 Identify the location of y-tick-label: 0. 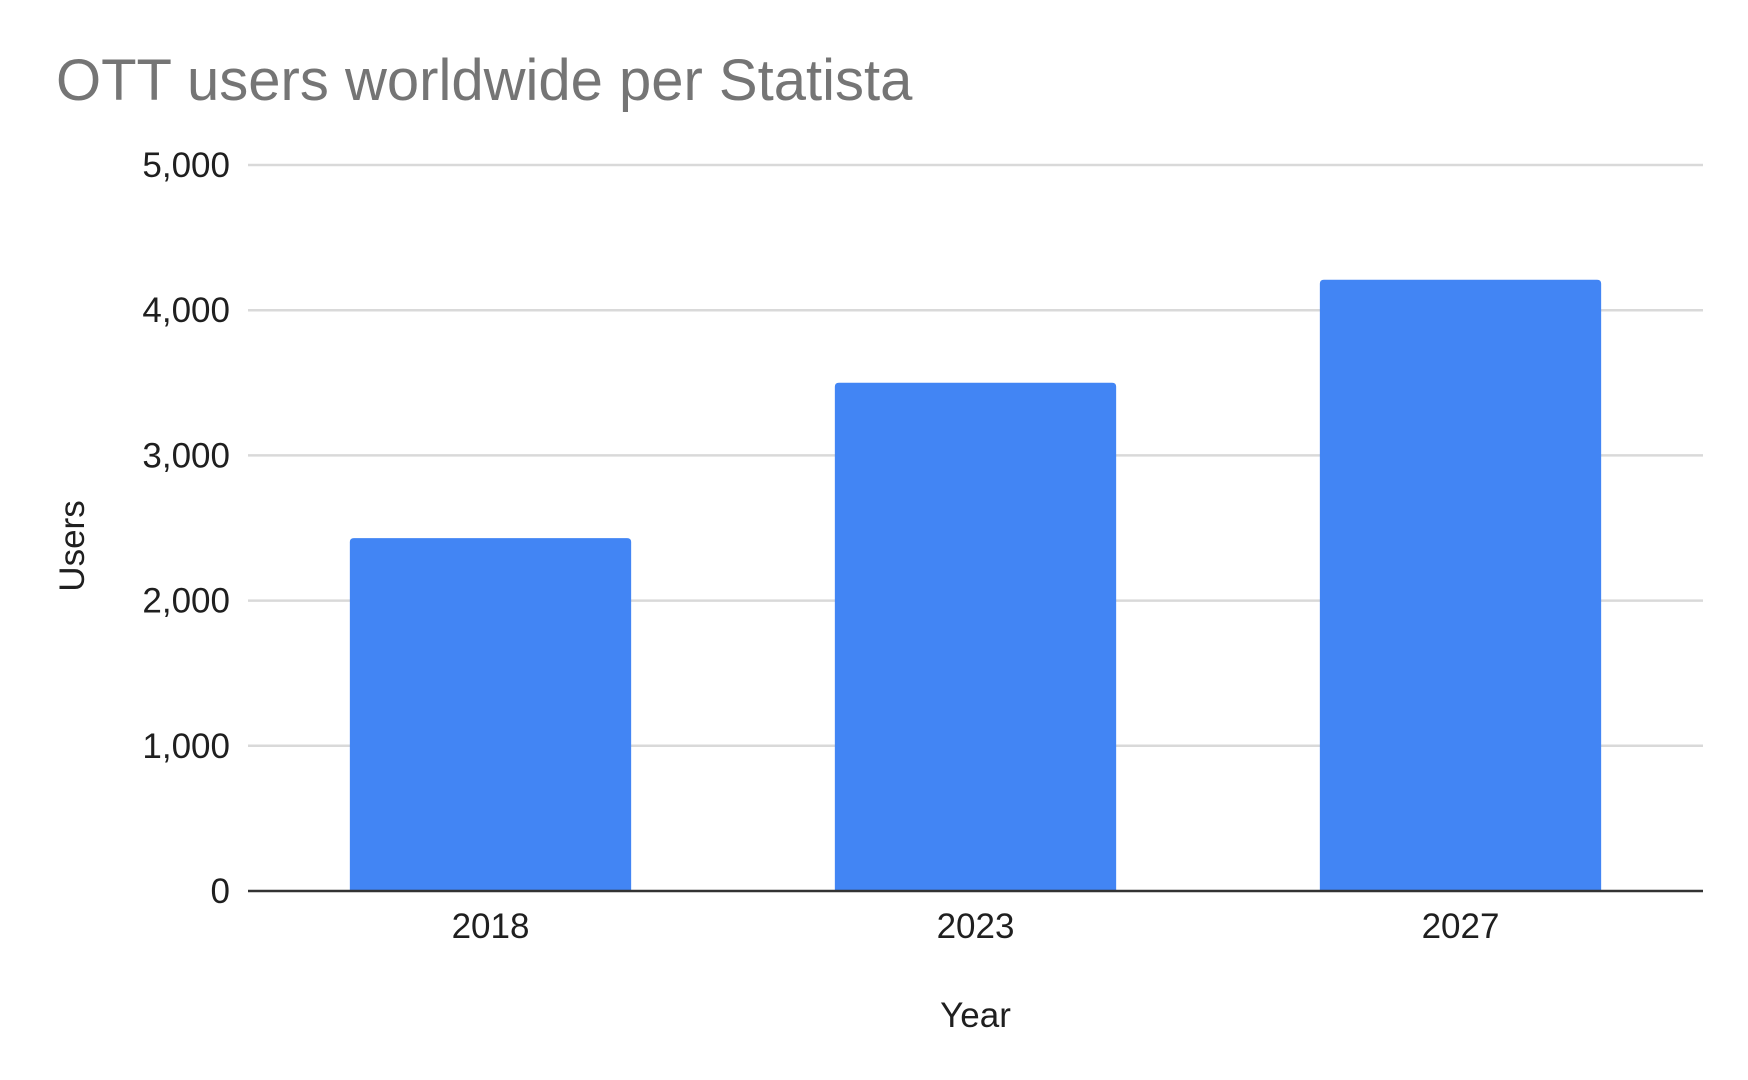
(220, 891).